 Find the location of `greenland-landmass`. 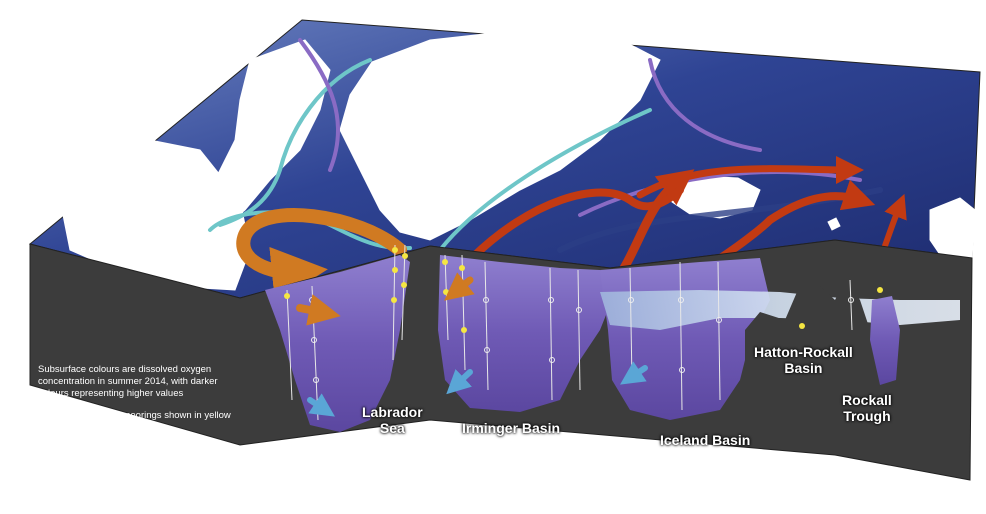

greenland-landmass is located at coordinates (500, 135).